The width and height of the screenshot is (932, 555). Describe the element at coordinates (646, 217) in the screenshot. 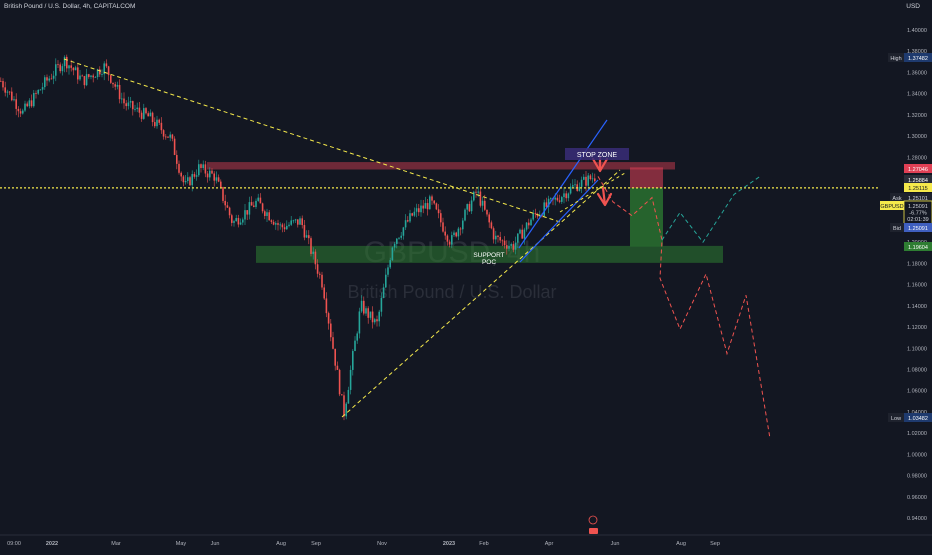

I see `short-position-target` at that location.